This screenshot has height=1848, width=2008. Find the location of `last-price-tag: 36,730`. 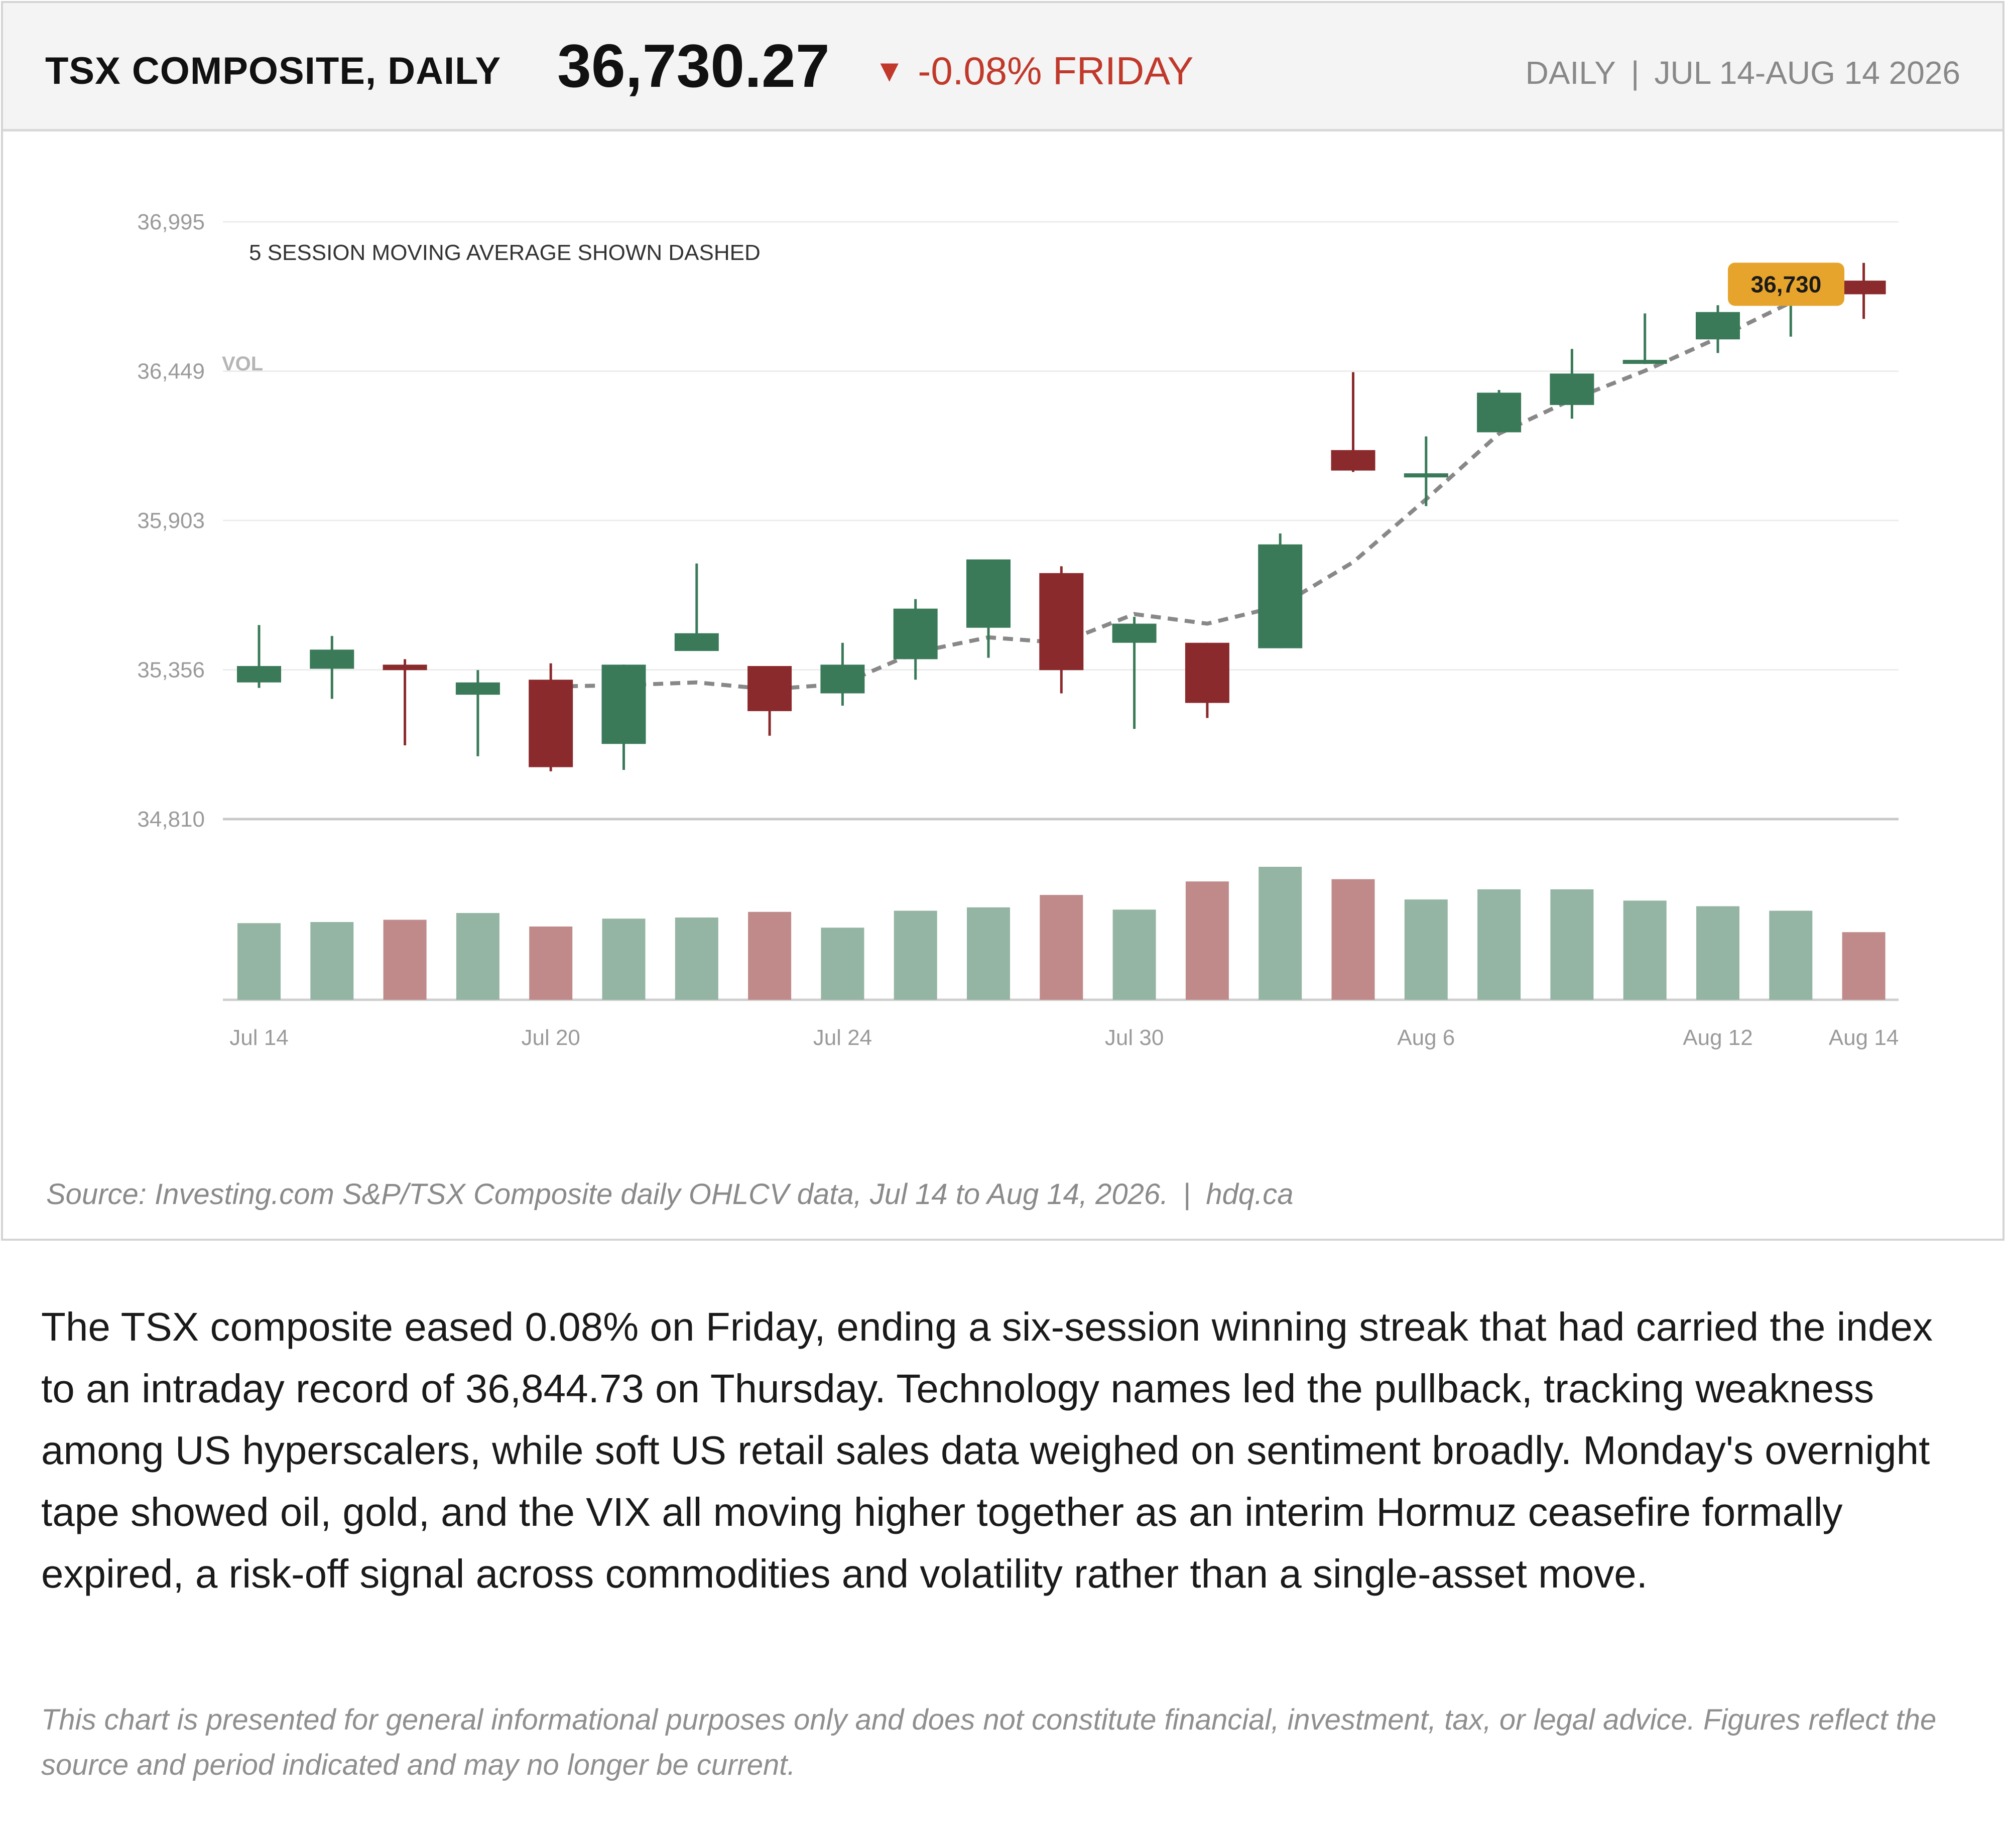

last-price-tag: 36,730 is located at coordinates (1786, 284).